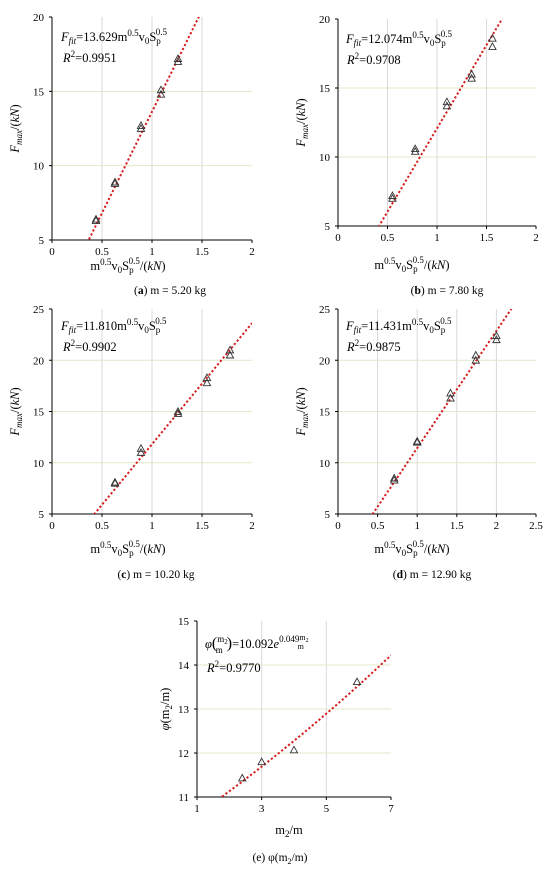 The height and width of the screenshot is (873, 550). I want to click on y-axis-label: φ(m2/m), so click(166, 709).